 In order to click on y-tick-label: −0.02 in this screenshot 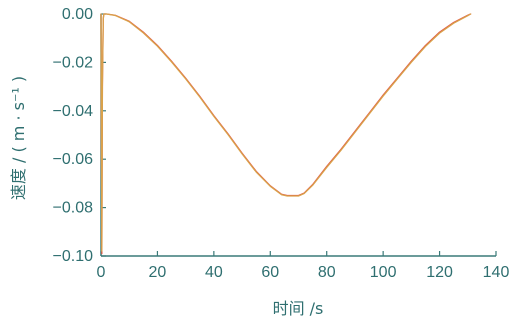, I will do `click(73, 62)`.